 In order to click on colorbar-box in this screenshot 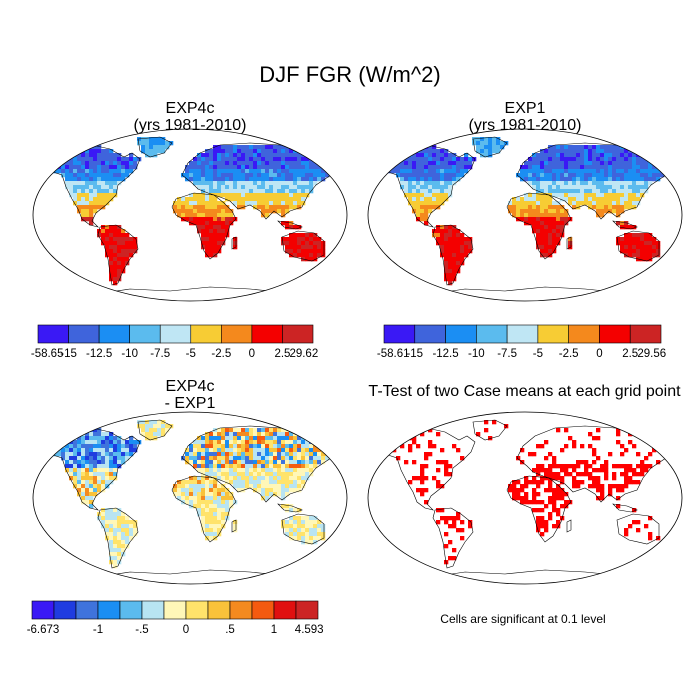, I will do `click(131, 610)`.